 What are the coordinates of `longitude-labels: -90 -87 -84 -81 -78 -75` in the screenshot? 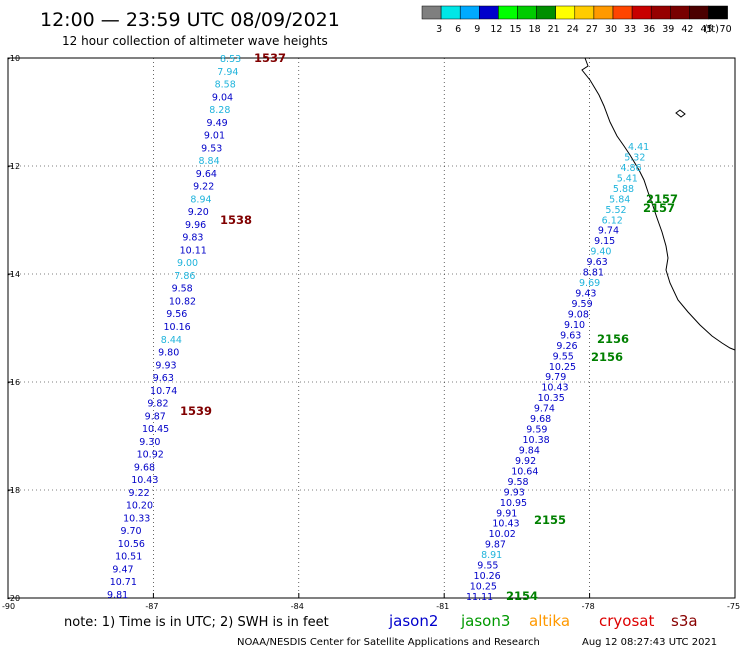 It's located at (371, 606).